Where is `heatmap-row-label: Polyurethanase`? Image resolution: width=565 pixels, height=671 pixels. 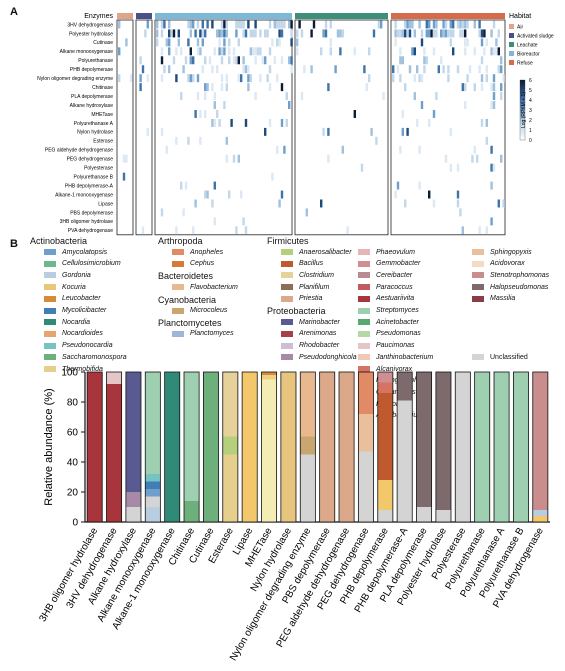
heatmap-row-label: Polyurethanase is located at coordinates (95, 61).